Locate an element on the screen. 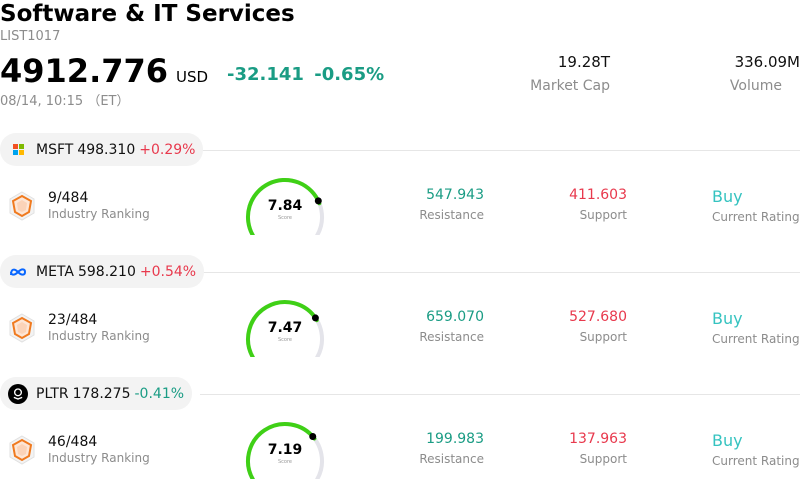  support-value: 411.603 is located at coordinates (598, 195).